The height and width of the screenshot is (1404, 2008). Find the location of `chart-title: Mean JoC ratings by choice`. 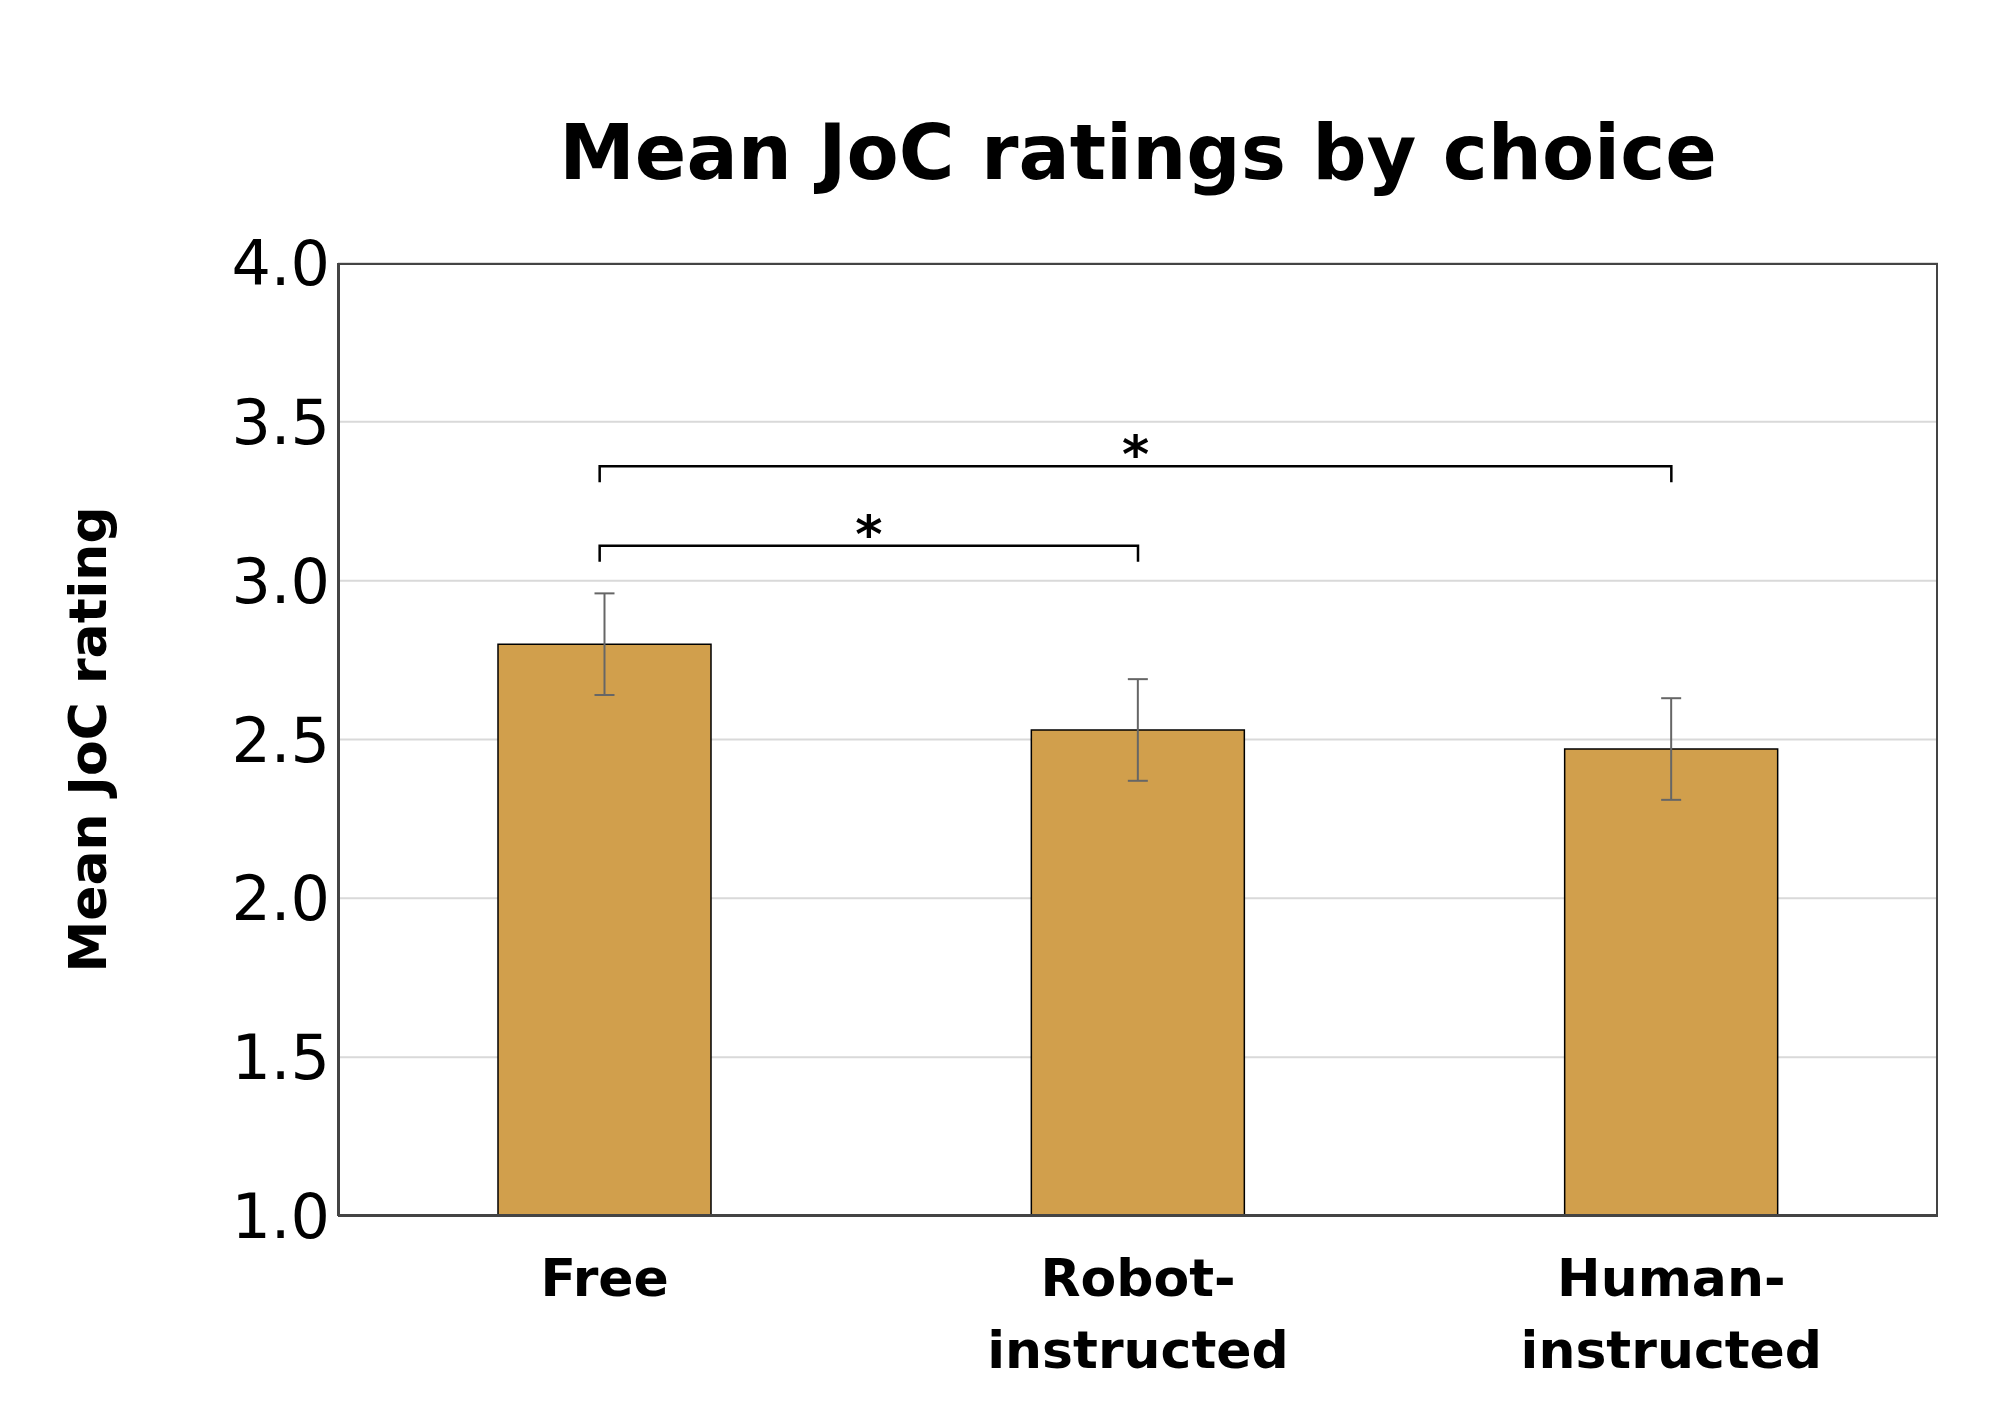

chart-title: Mean JoC ratings by choice is located at coordinates (1138, 152).